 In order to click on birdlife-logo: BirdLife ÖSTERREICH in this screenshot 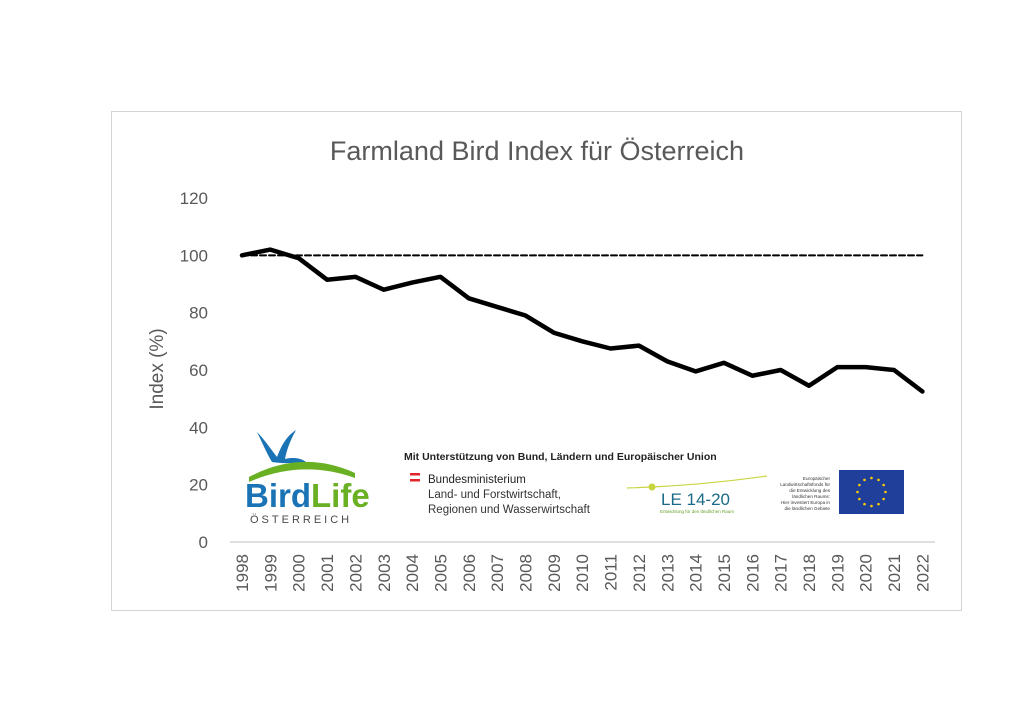, I will do `click(307, 478)`.